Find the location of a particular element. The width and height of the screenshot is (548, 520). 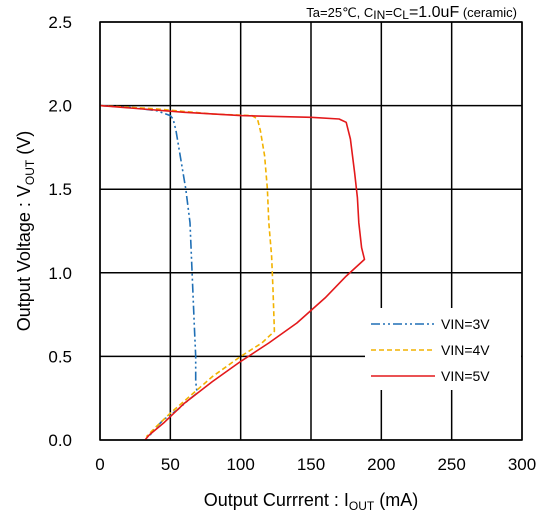

y-tick-label: 1.0 is located at coordinates (60, 273).